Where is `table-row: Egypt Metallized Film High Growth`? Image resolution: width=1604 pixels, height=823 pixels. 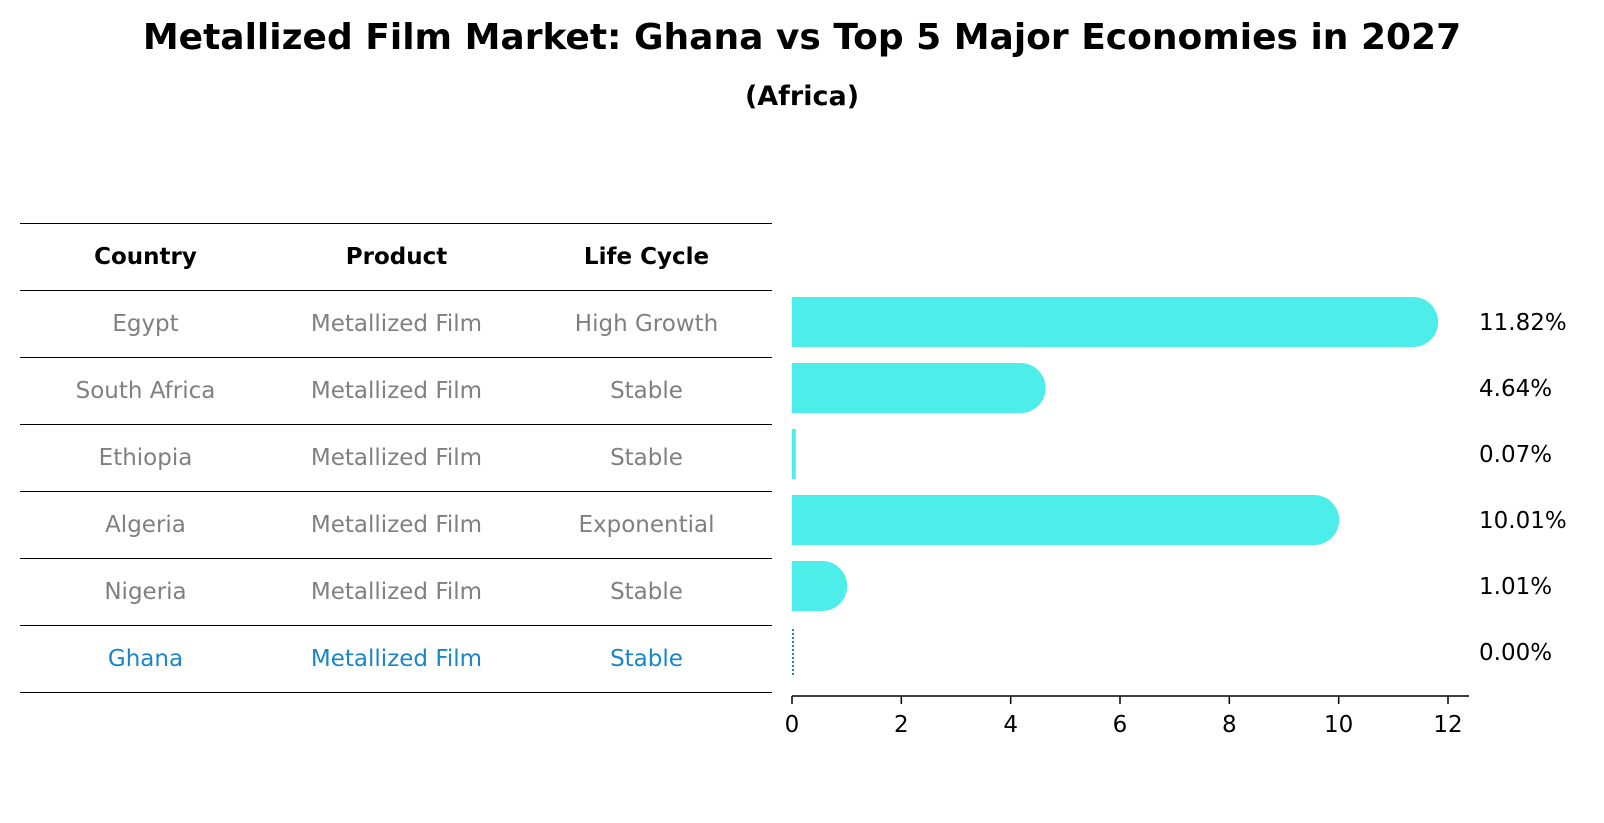
table-row: Egypt Metallized Film High Growth is located at coordinates (396, 323).